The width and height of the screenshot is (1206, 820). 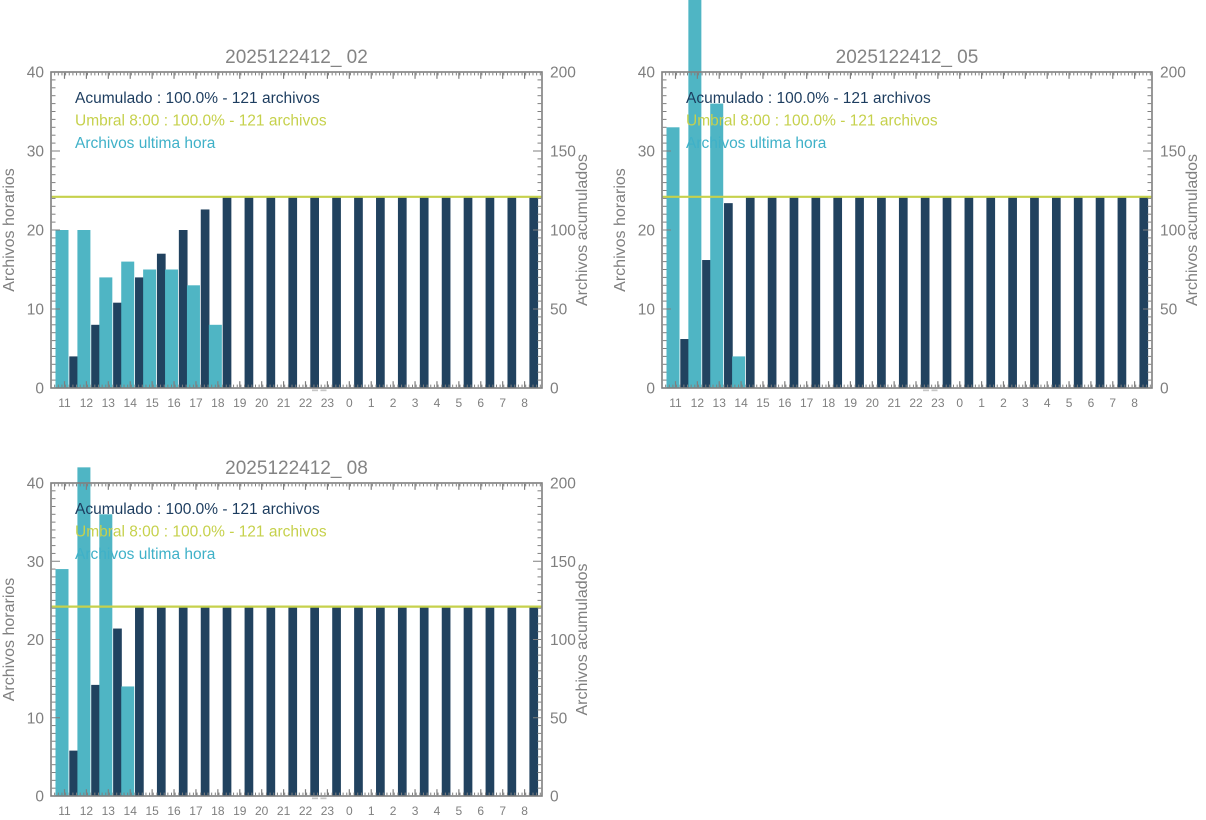 I want to click on x-tick-label: 6, so click(x=1091, y=403).